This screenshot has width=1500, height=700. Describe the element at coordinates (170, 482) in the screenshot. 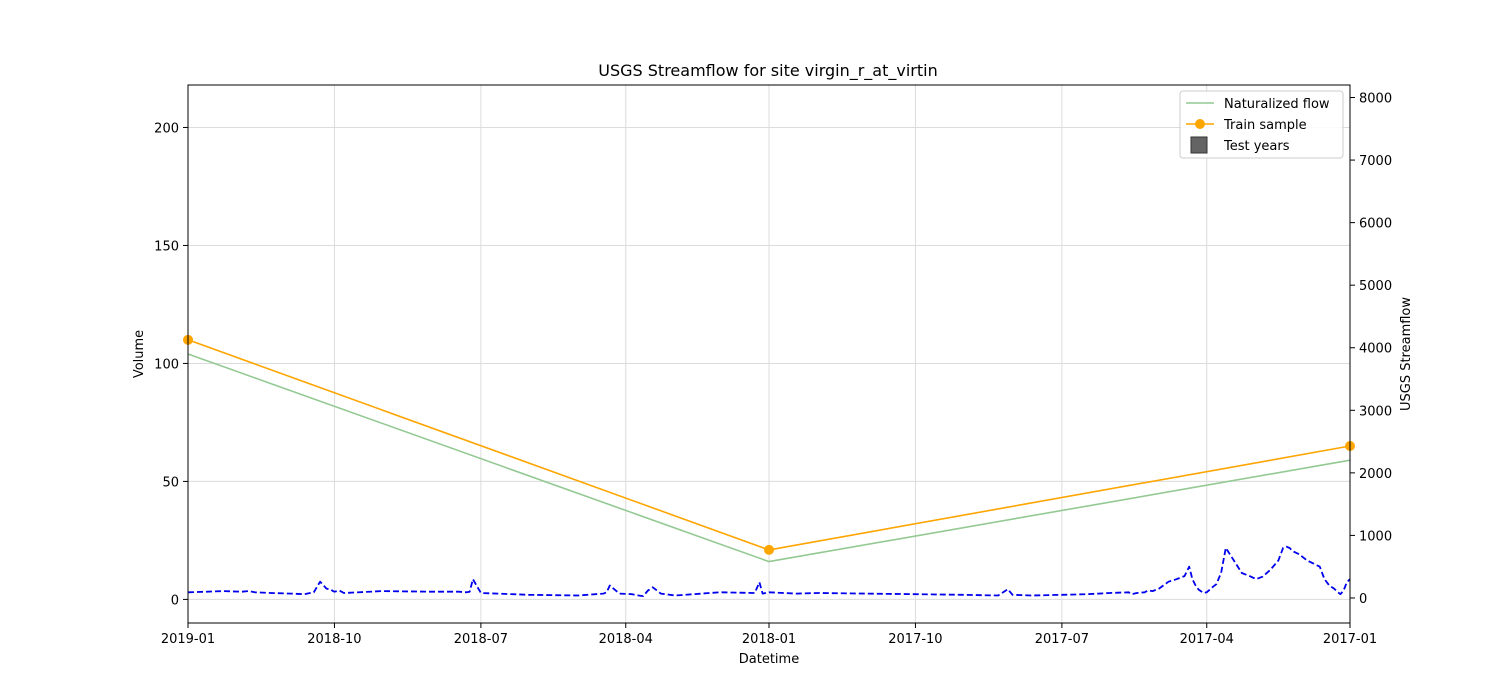

I see `y-tick-label: 50` at that location.